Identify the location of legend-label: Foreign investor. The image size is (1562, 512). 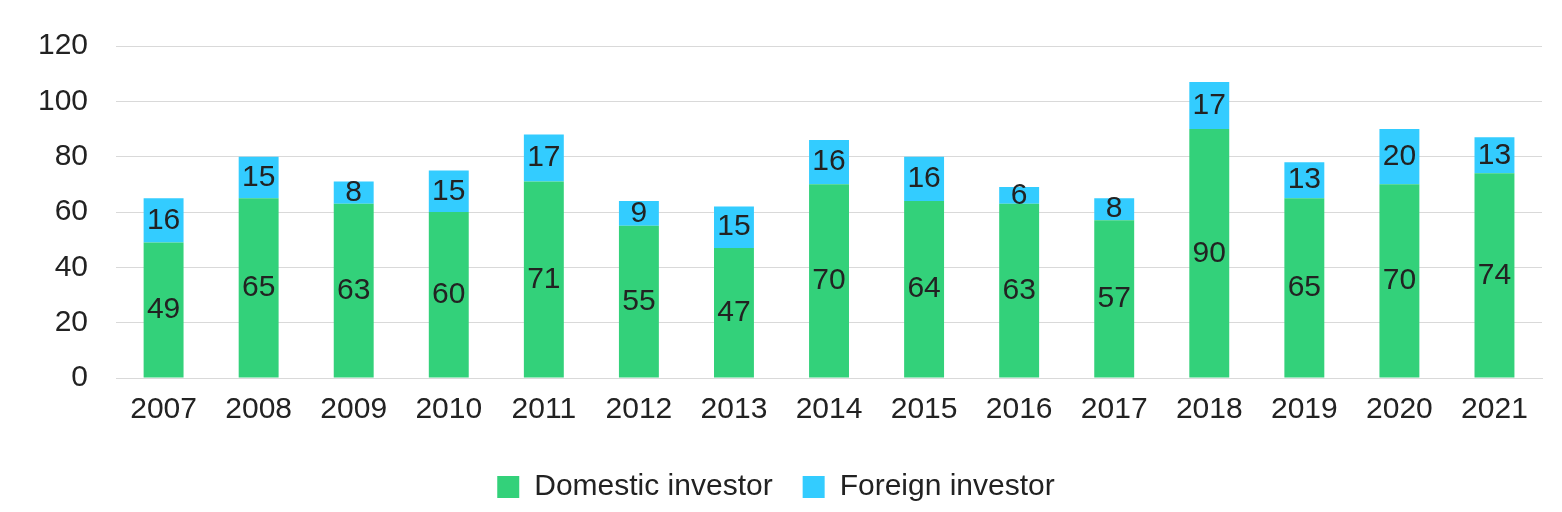
(947, 485).